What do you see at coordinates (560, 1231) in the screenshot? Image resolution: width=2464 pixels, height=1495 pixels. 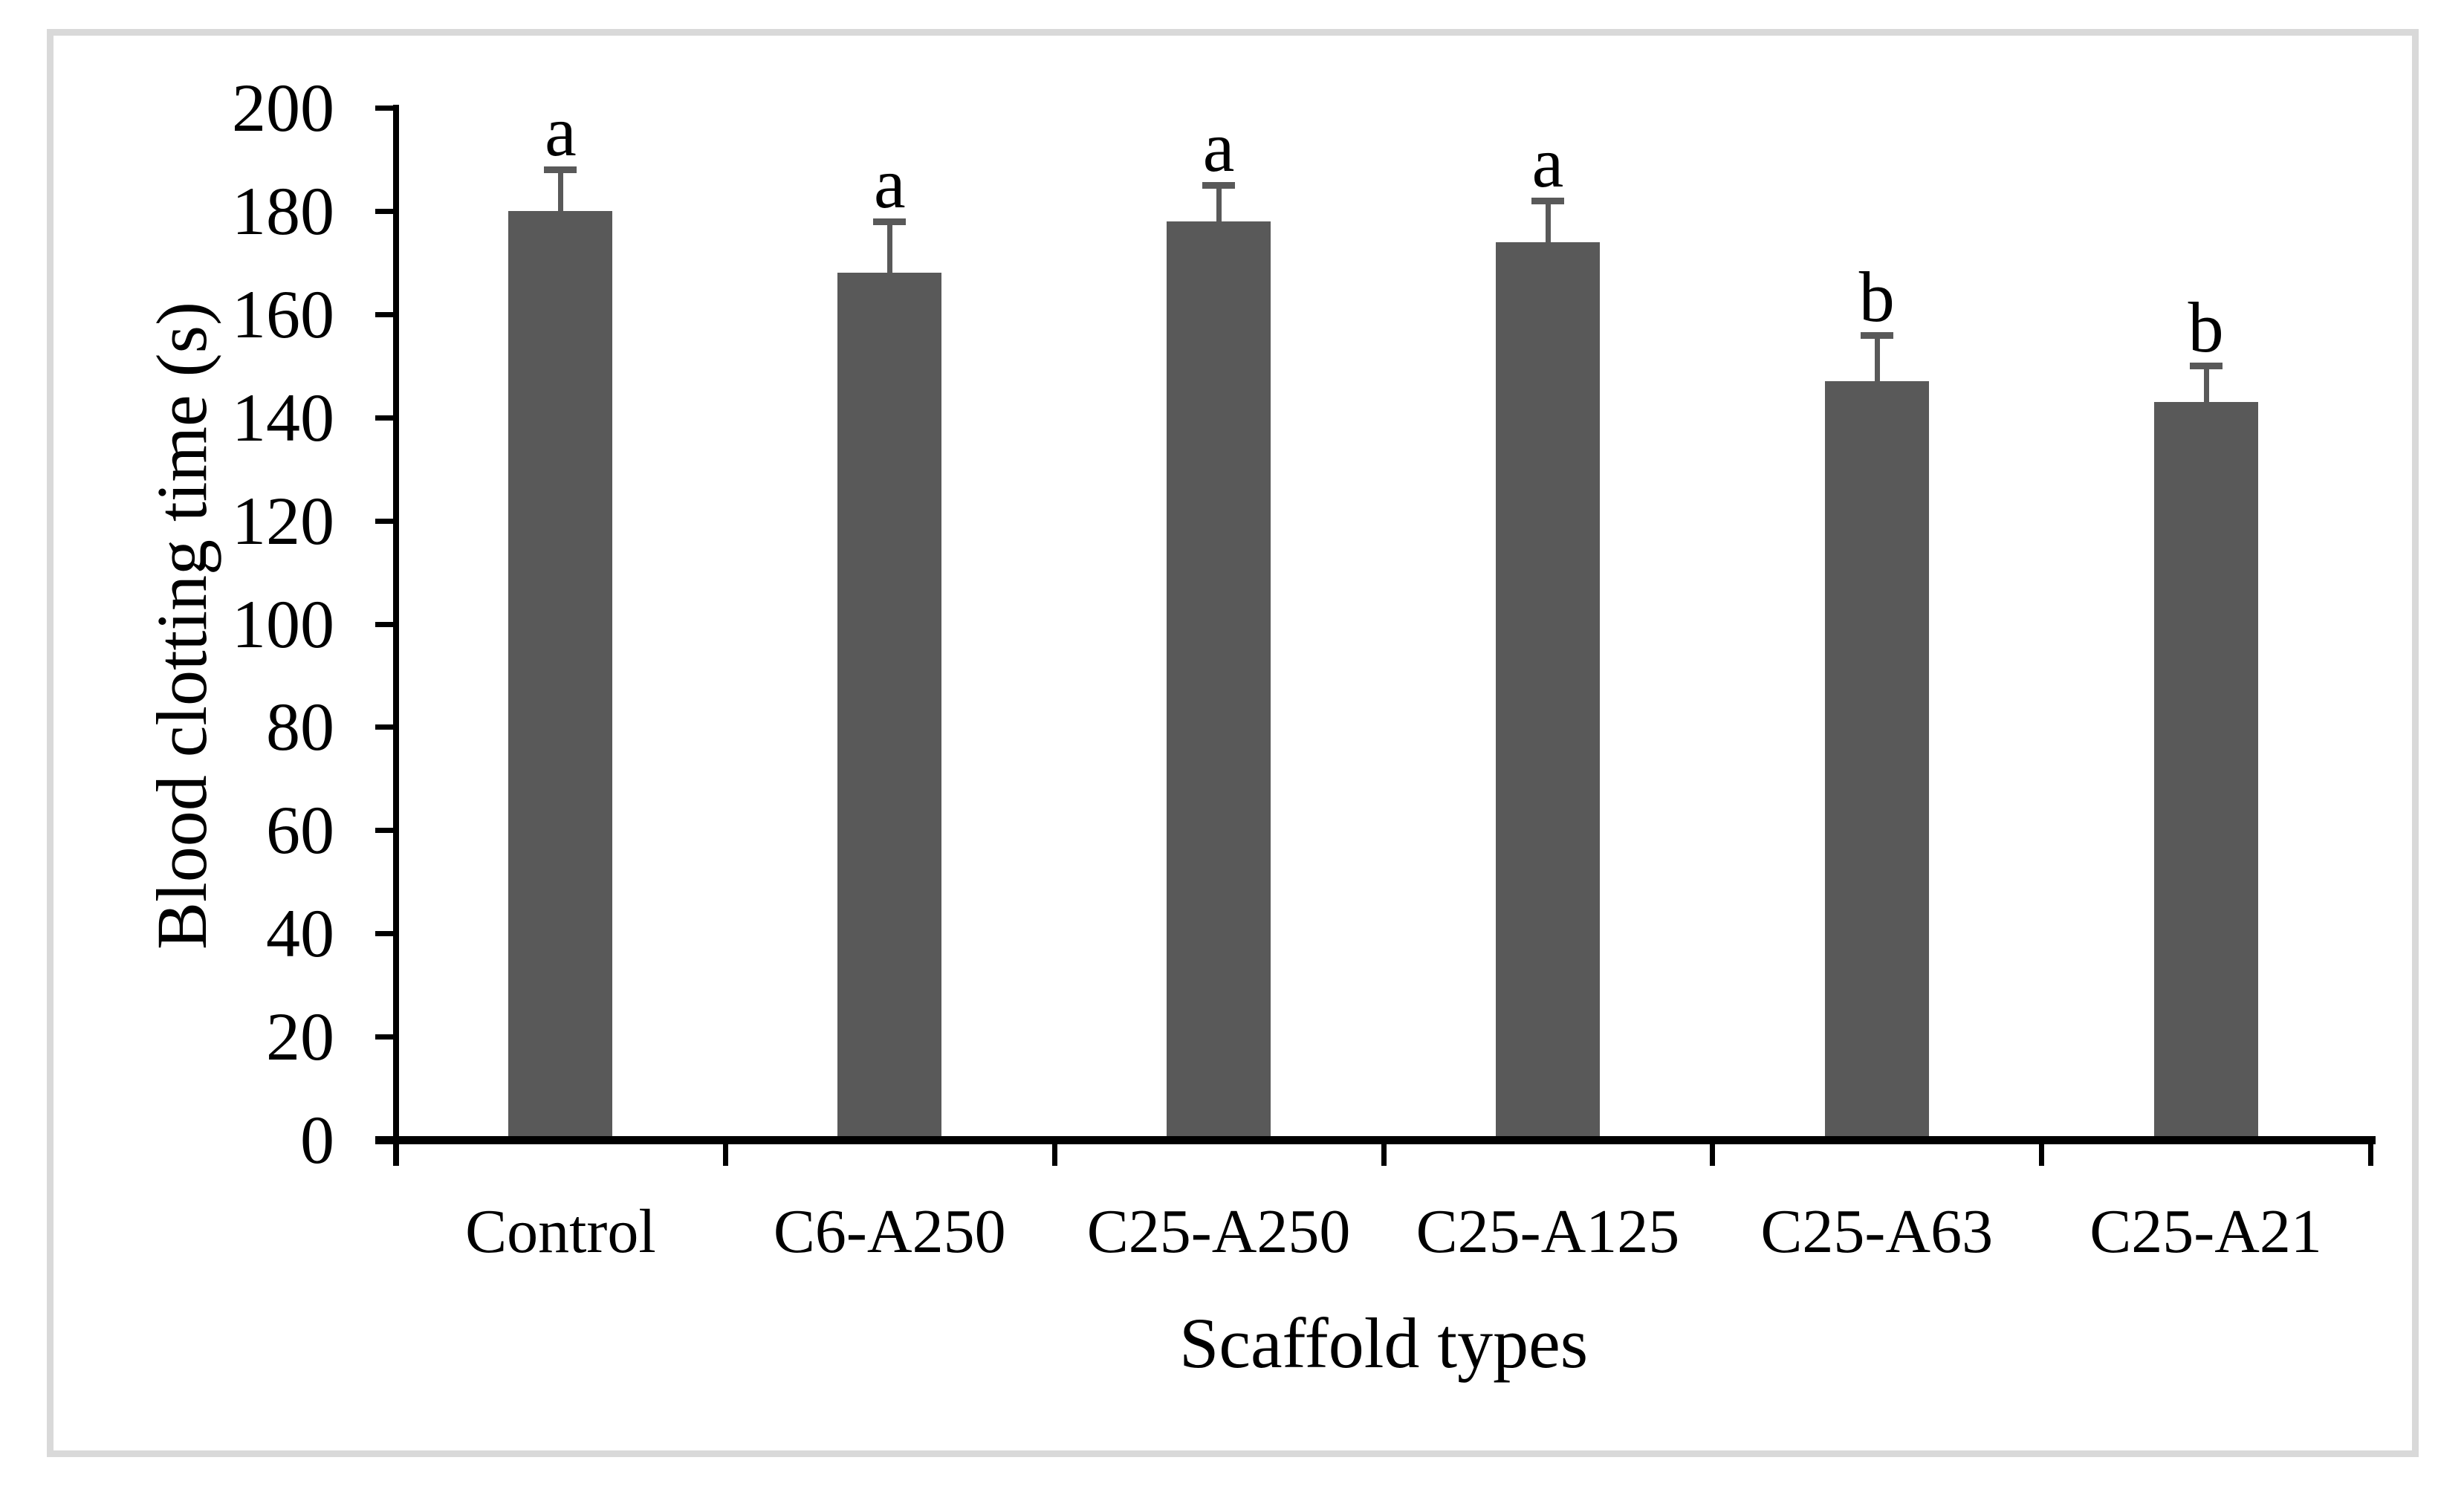 I see `x-axis-category-label: Control` at bounding box center [560, 1231].